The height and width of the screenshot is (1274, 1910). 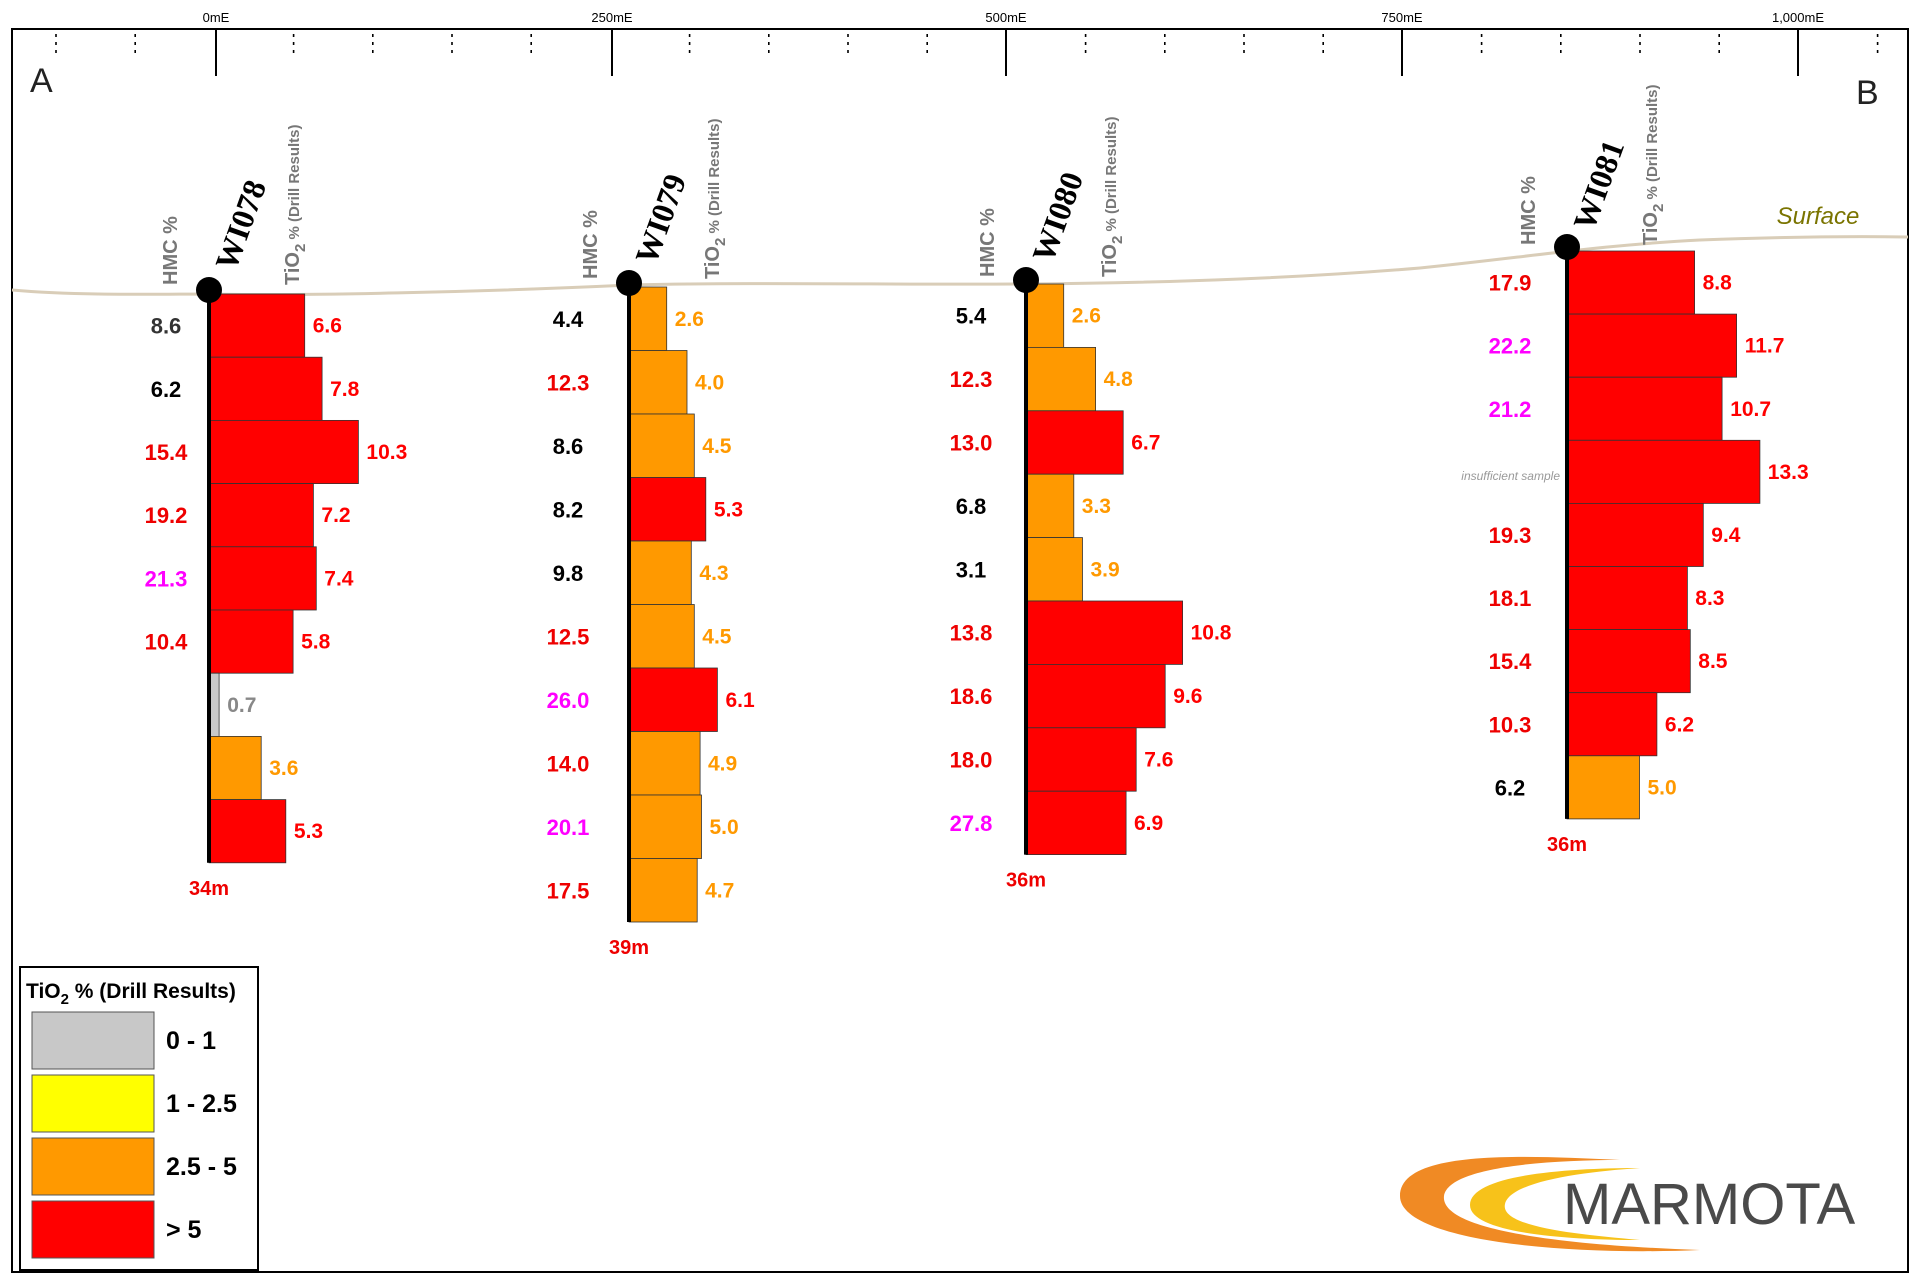 What do you see at coordinates (1709, 1204) in the screenshot?
I see `logo-text: MARMOTA` at bounding box center [1709, 1204].